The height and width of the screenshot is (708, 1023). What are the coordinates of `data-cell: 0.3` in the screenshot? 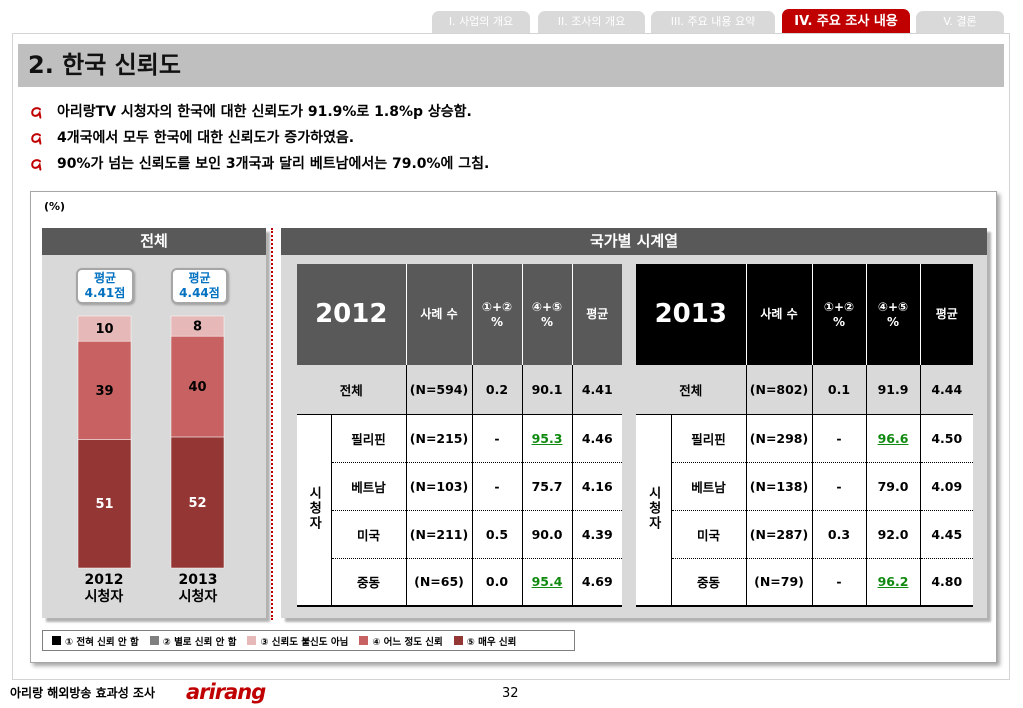 It's located at (839, 534).